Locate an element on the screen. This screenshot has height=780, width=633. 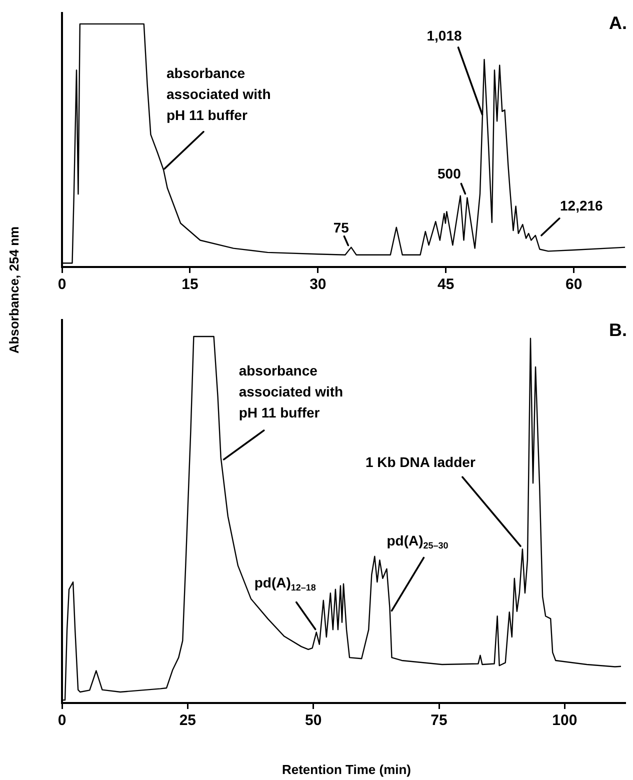
annotation: 1 Kb DNA ladder is located at coordinates (420, 462).